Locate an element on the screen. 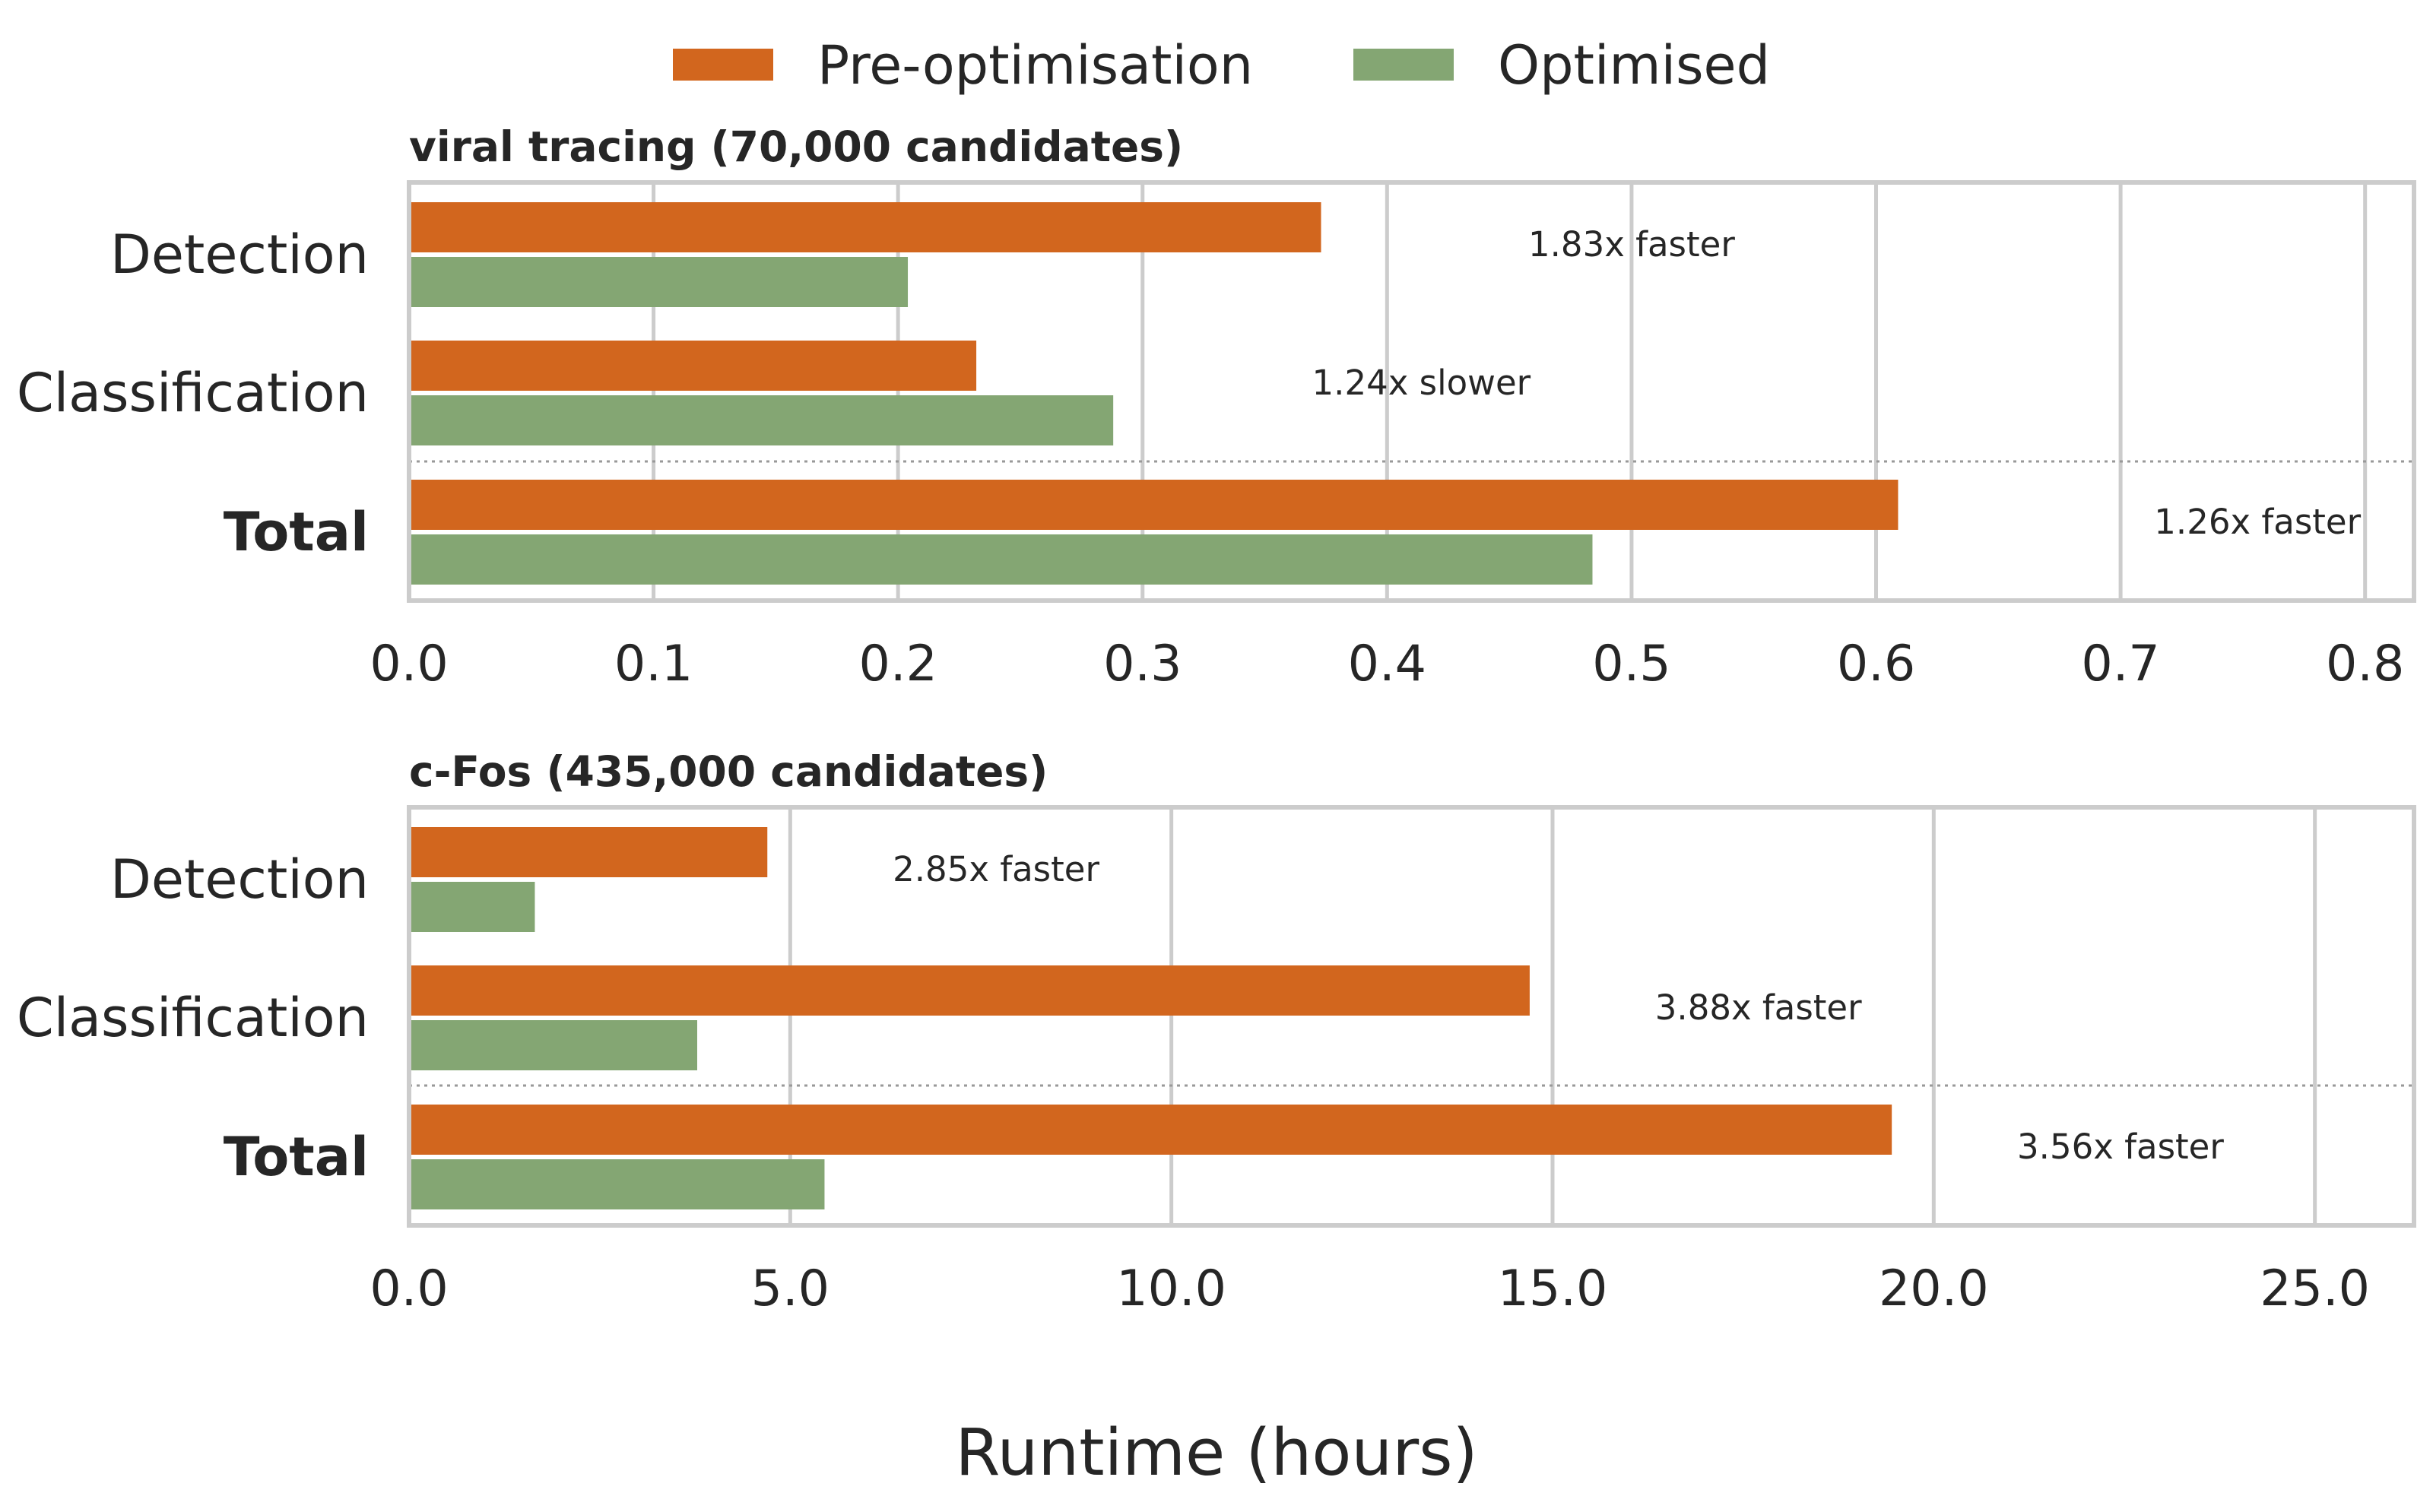 The height and width of the screenshot is (1512, 2433). legend: Pre-optimisation Optimised is located at coordinates (1221, 65).